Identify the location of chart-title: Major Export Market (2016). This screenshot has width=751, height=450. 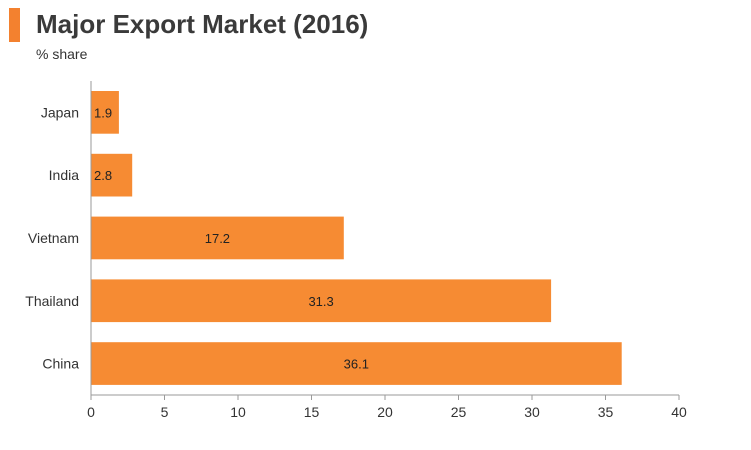
(202, 24).